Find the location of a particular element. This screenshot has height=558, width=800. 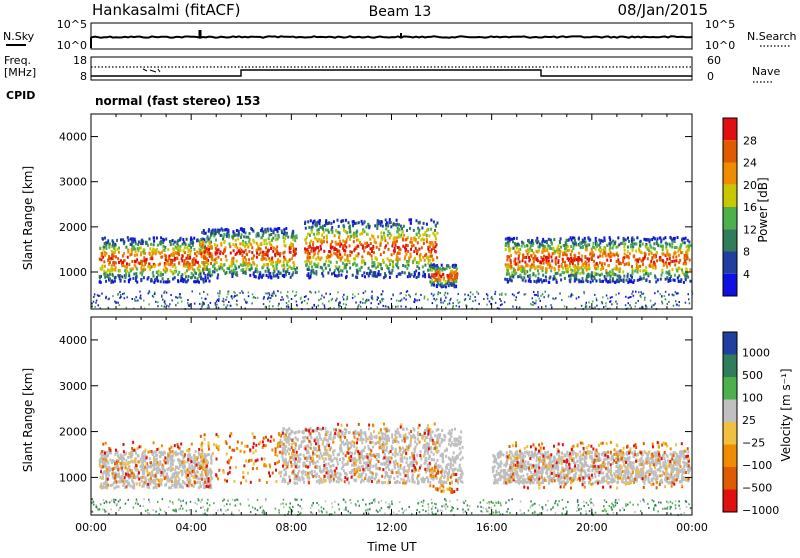

power-cbar-tick-label: 8 is located at coordinates (746, 252).